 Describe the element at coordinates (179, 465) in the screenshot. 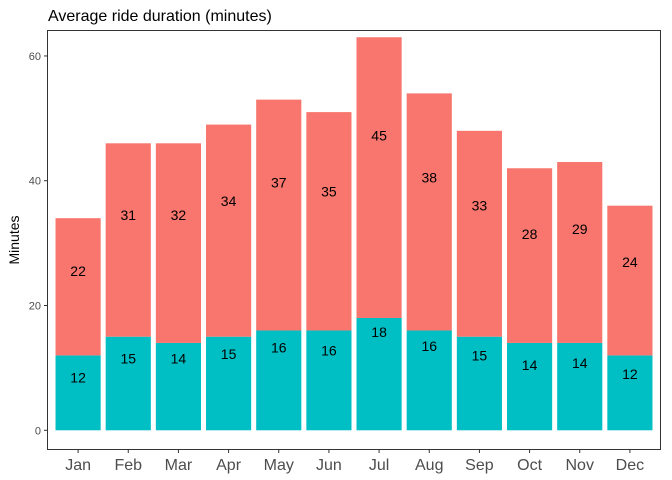

I see `x-tick-label: Mar` at that location.